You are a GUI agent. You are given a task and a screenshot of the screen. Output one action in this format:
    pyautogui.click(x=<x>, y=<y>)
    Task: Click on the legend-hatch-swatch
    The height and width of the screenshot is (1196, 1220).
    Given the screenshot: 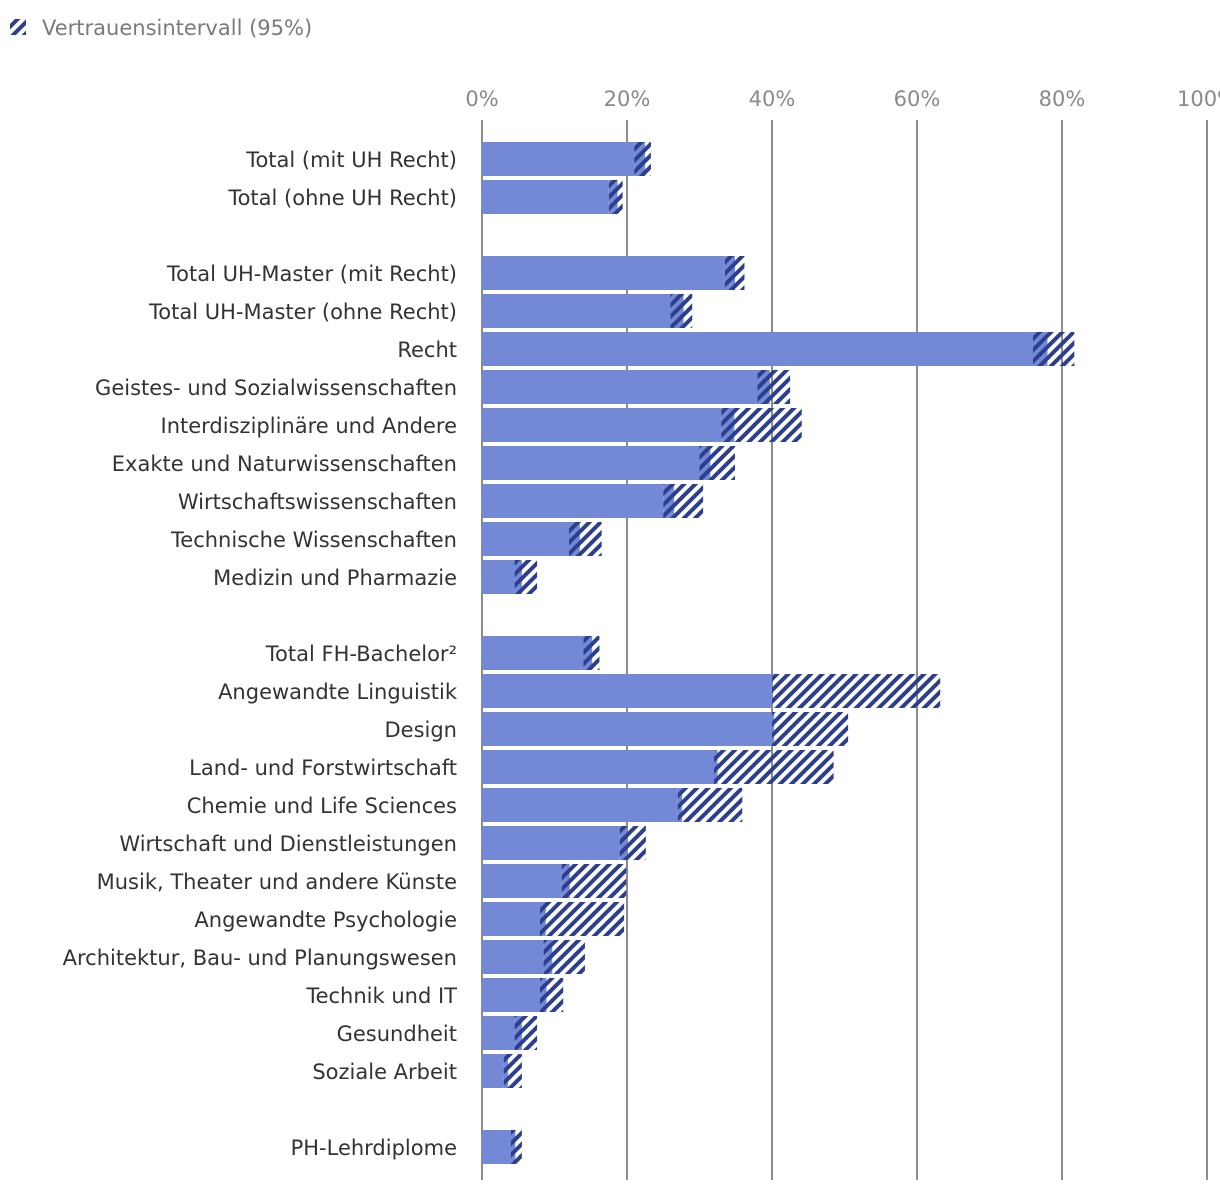 What is the action you would take?
    pyautogui.click(x=18, y=27)
    